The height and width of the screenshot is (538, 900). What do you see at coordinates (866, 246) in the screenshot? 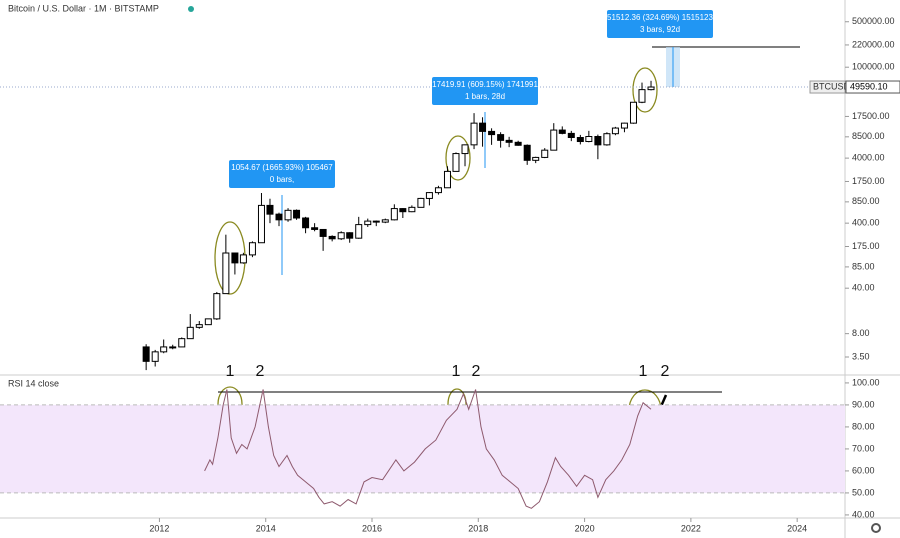
I see `y-tick-label: 175.00` at bounding box center [866, 246].